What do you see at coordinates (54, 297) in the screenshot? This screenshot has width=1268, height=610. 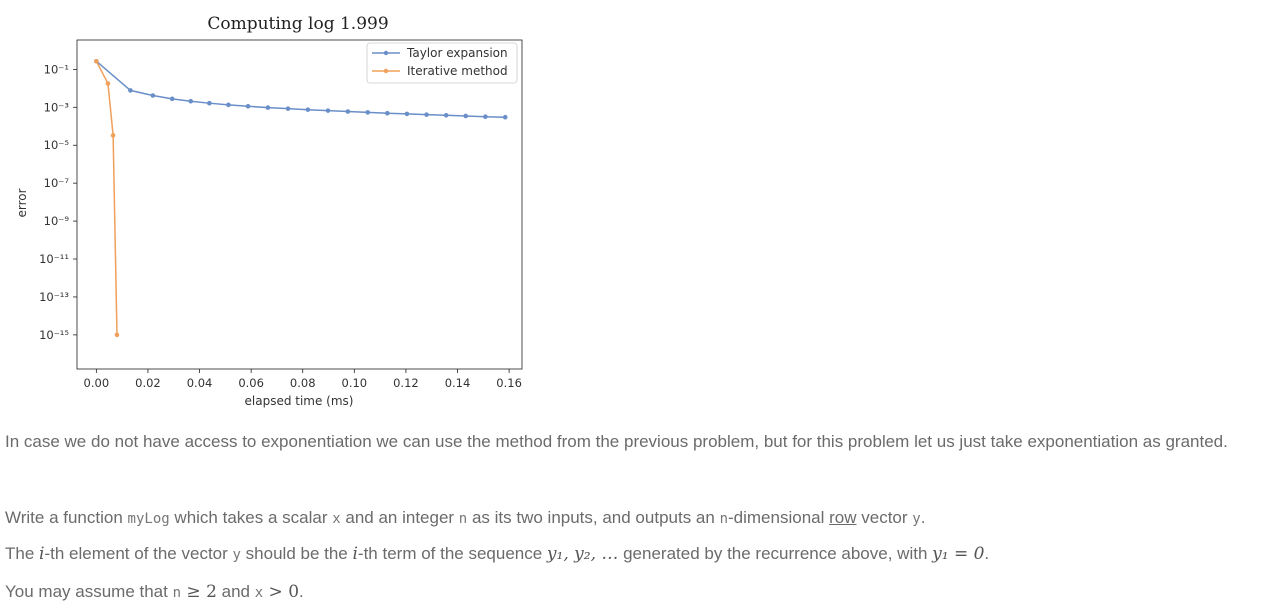 I see `y-tick-label: 10⁻¹³` at bounding box center [54, 297].